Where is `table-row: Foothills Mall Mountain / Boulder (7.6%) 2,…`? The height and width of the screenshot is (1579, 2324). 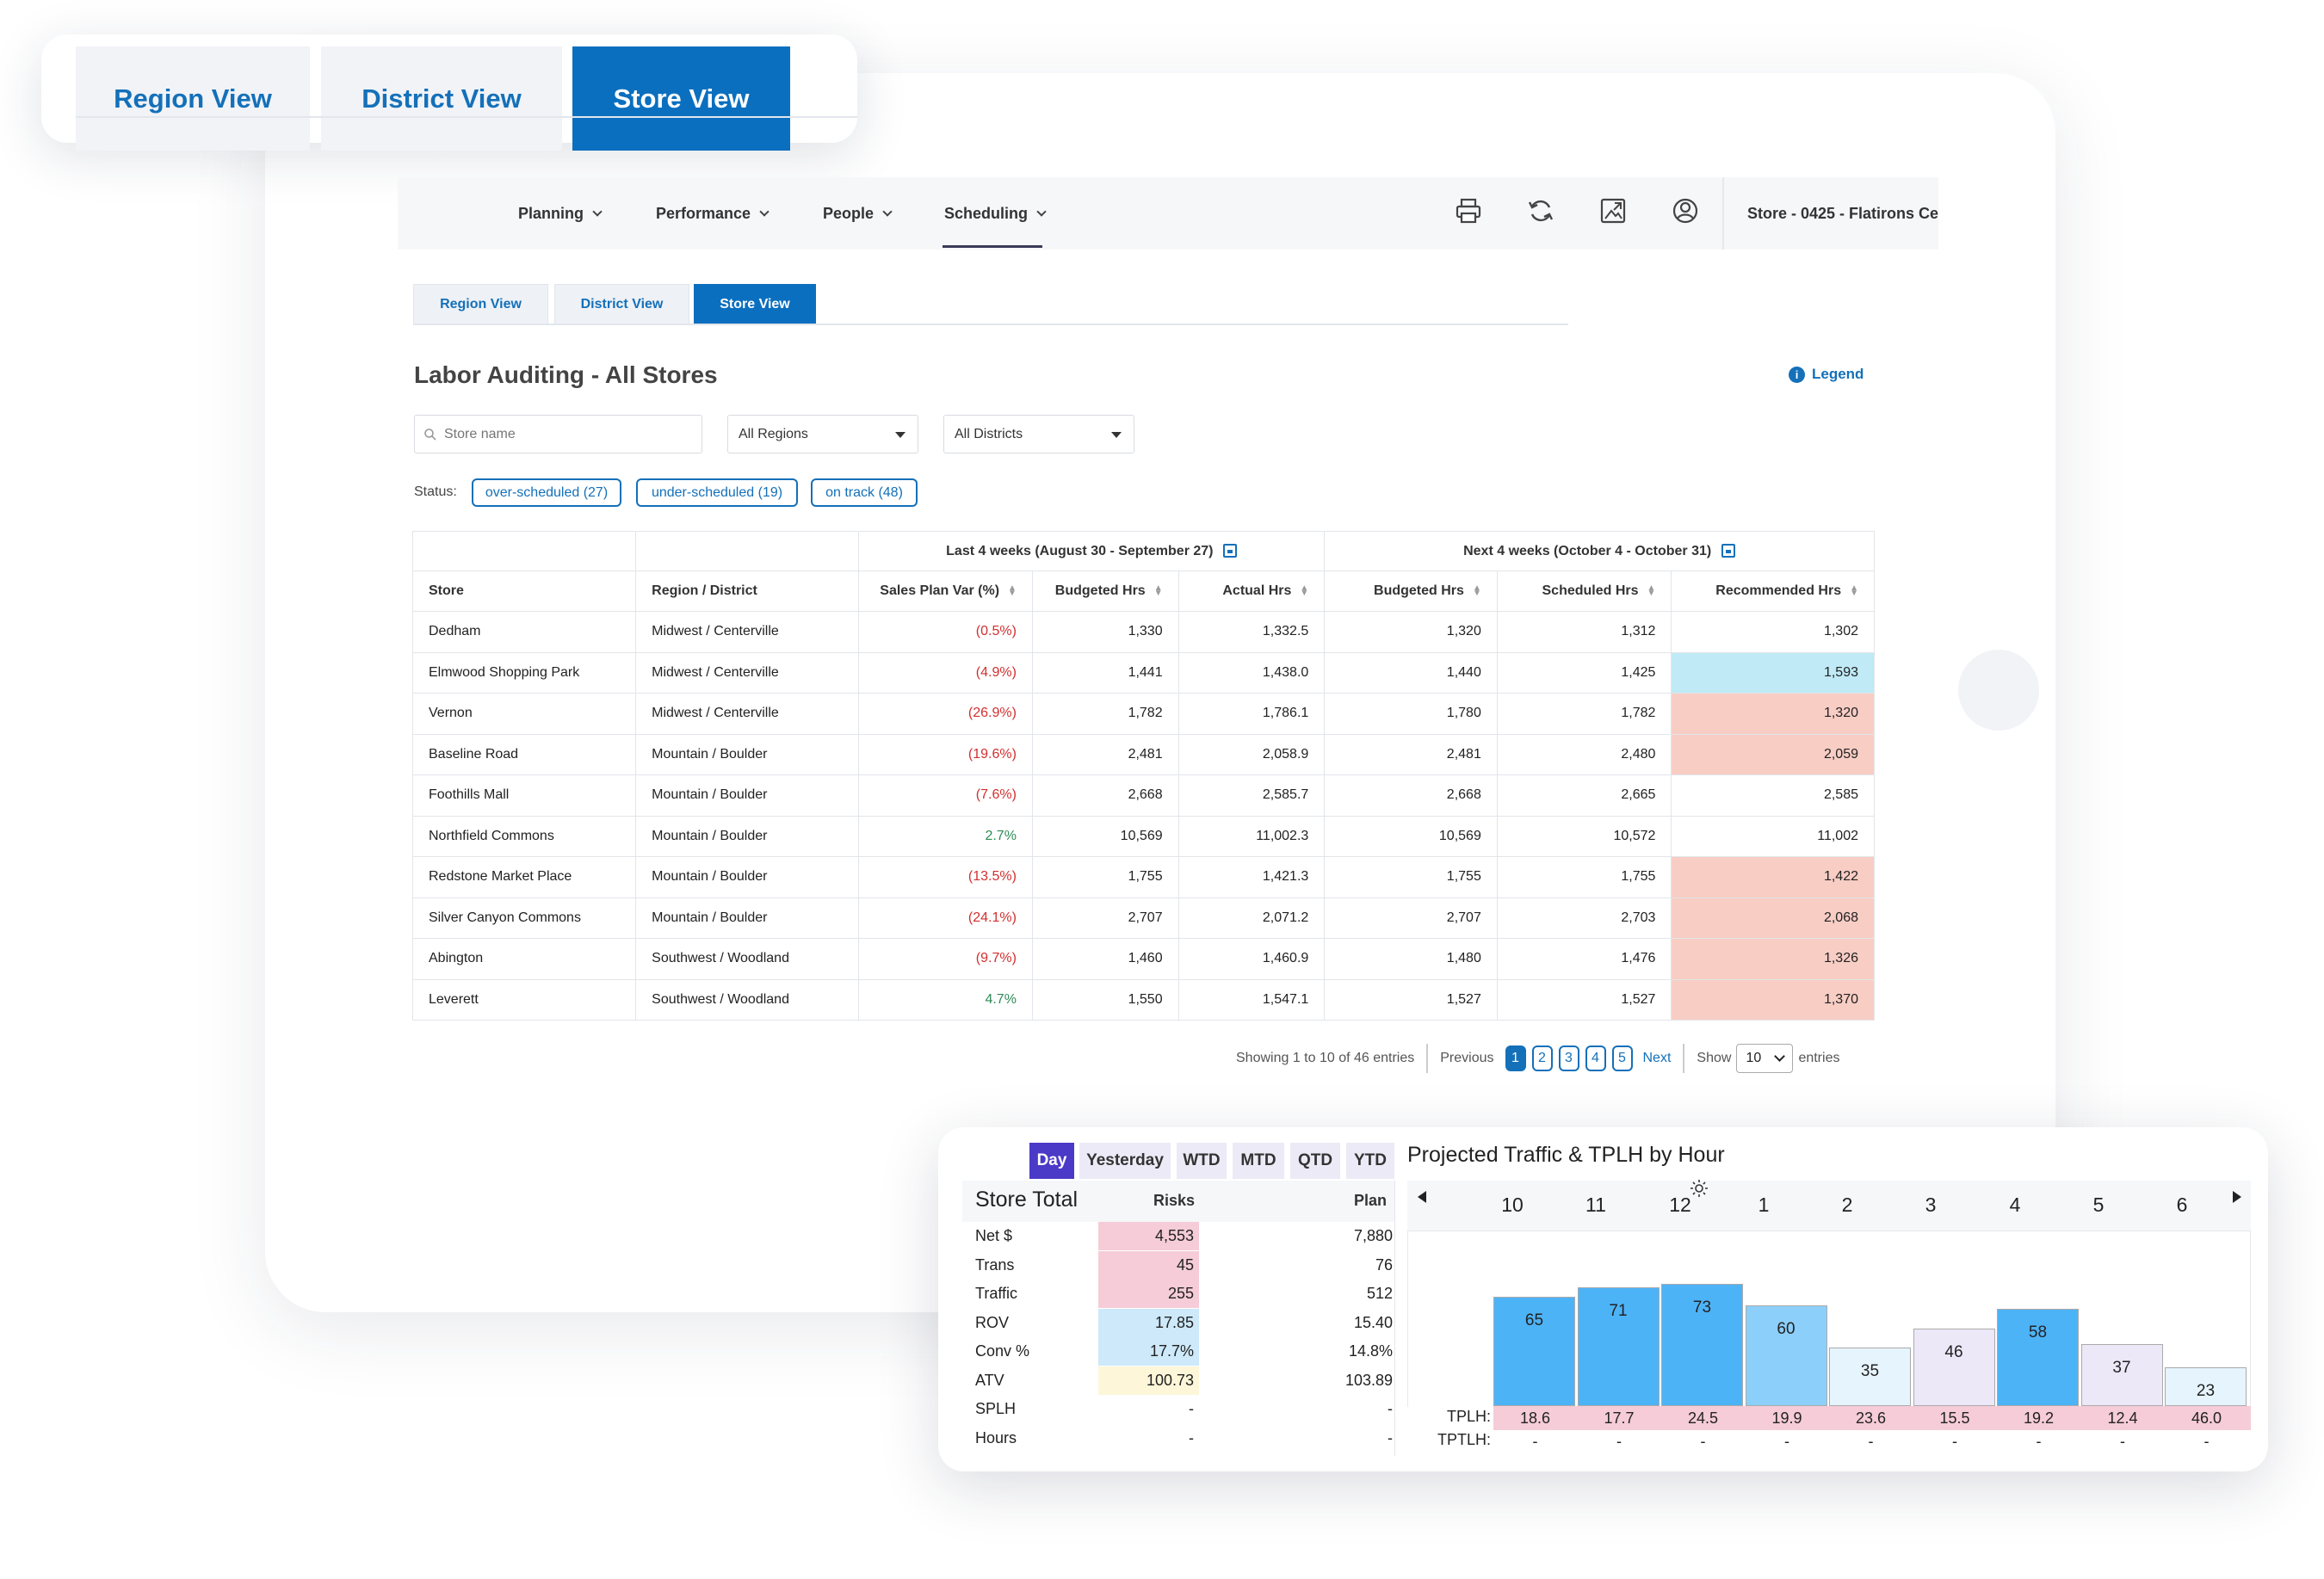
table-row: Foothills Mall Mountain / Boulder (7.6%) 2,… is located at coordinates (1143, 795).